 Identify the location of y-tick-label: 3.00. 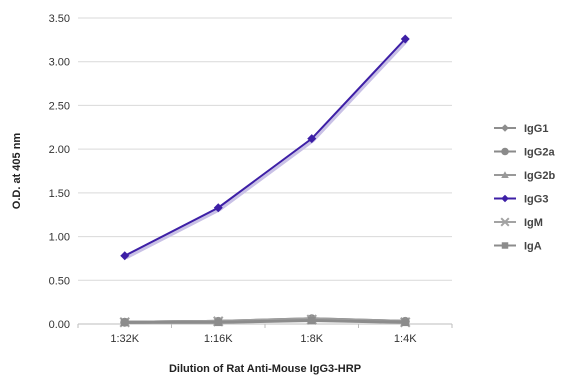
(59, 63).